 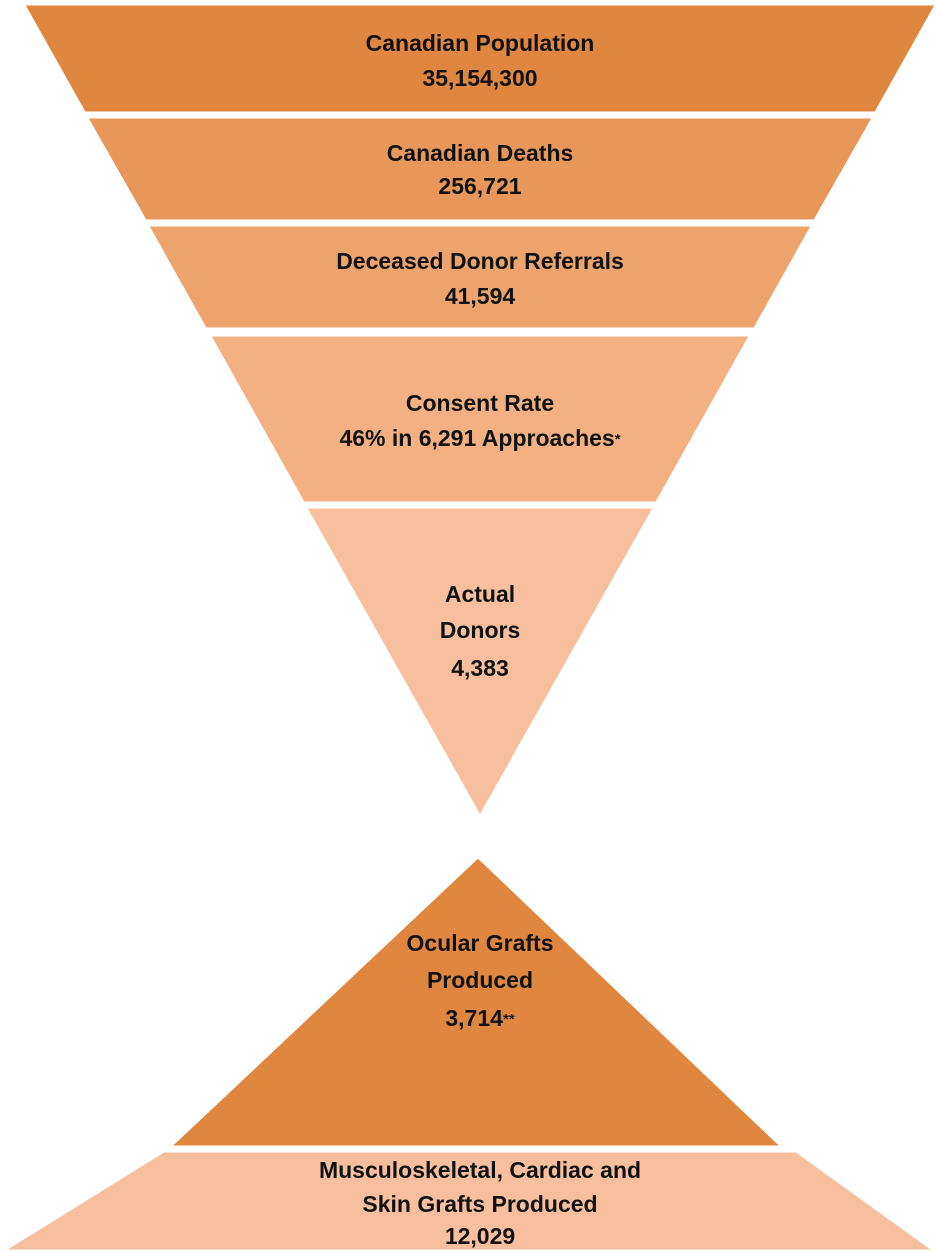 I want to click on level-line: 12,029, so click(x=480, y=1236).